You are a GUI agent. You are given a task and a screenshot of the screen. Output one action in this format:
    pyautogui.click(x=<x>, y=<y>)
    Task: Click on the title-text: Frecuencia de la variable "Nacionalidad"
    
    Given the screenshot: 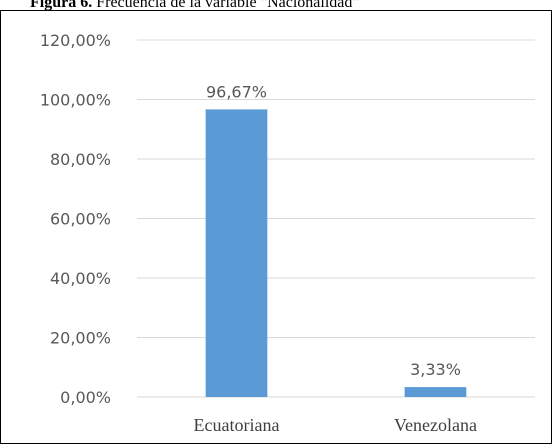 What is the action you would take?
    pyautogui.click(x=227, y=5)
    